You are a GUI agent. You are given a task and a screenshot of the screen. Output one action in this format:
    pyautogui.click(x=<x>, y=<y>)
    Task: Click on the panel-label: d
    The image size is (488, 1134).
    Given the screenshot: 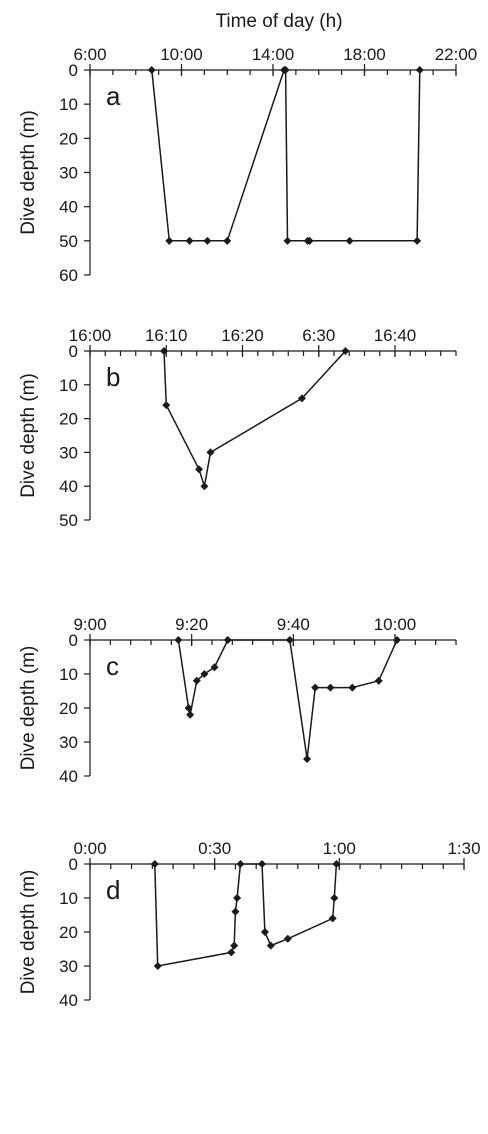 What is the action you would take?
    pyautogui.click(x=113, y=890)
    